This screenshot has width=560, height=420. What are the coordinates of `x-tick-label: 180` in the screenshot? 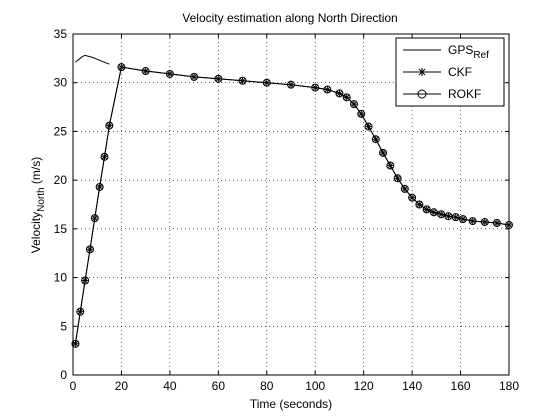 It's located at (509, 386).